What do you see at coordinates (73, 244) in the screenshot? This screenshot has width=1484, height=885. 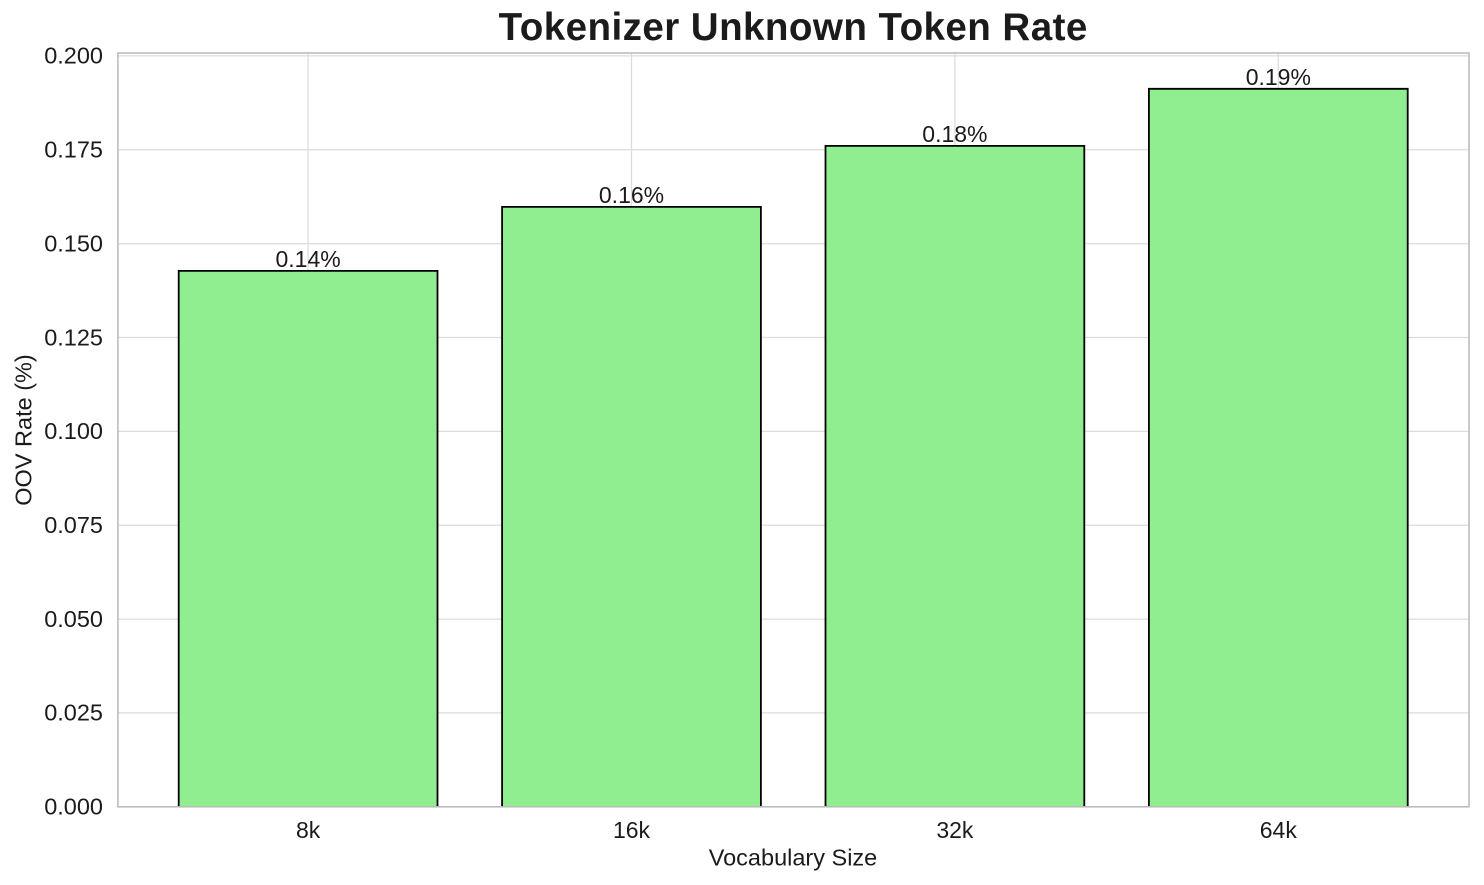 I see `svg-text: 0.150` at bounding box center [73, 244].